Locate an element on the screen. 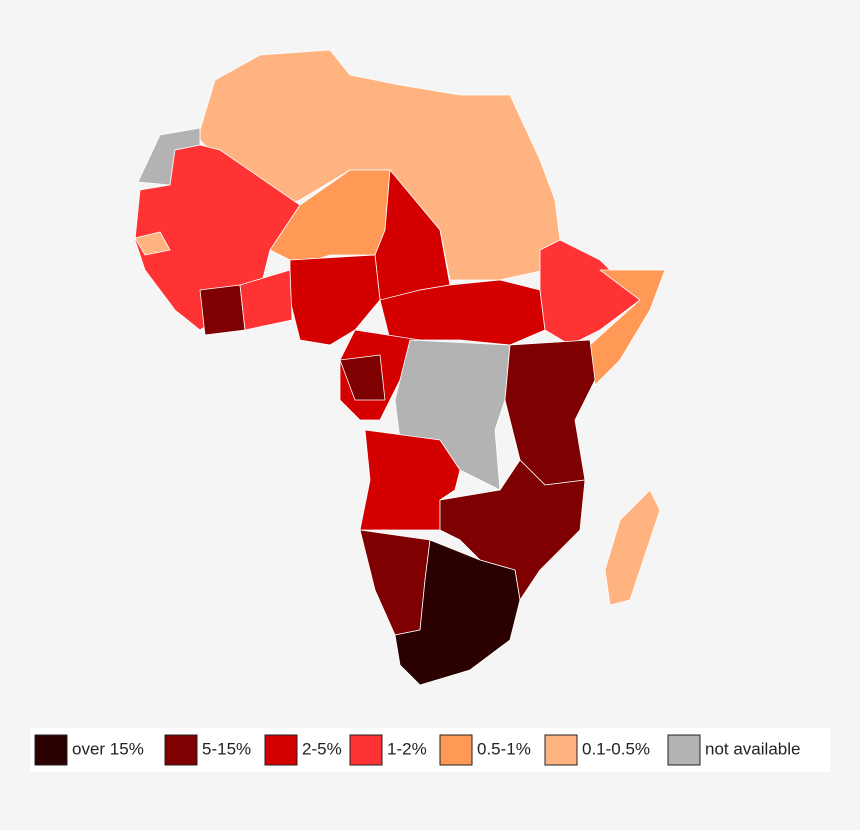 This screenshot has height=830, width=860. legend-label: 0.5-1% is located at coordinates (504, 748).